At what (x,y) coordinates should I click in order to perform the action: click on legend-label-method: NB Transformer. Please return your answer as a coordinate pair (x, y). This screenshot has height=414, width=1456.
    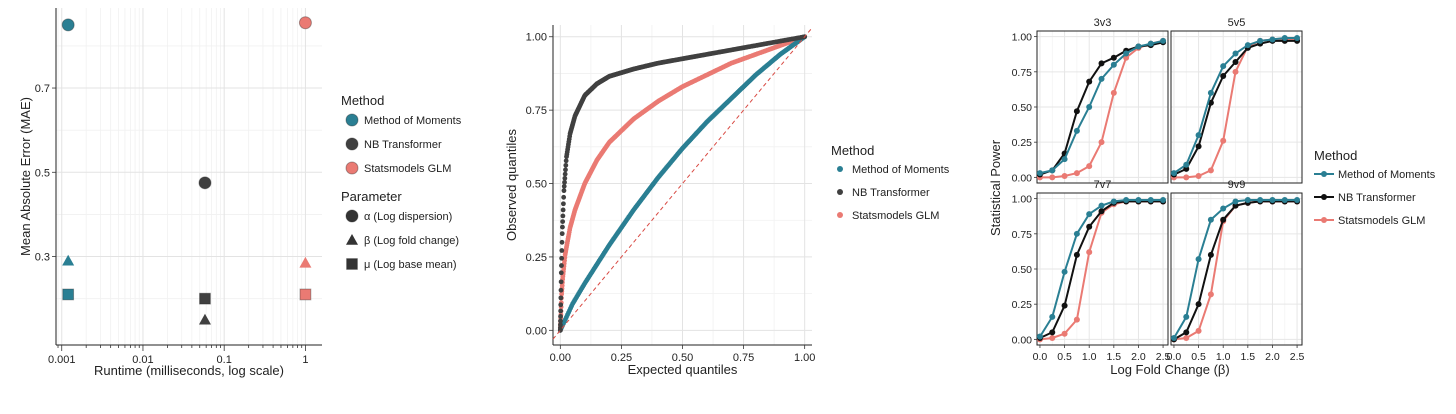
    Looking at the image, I should click on (403, 145).